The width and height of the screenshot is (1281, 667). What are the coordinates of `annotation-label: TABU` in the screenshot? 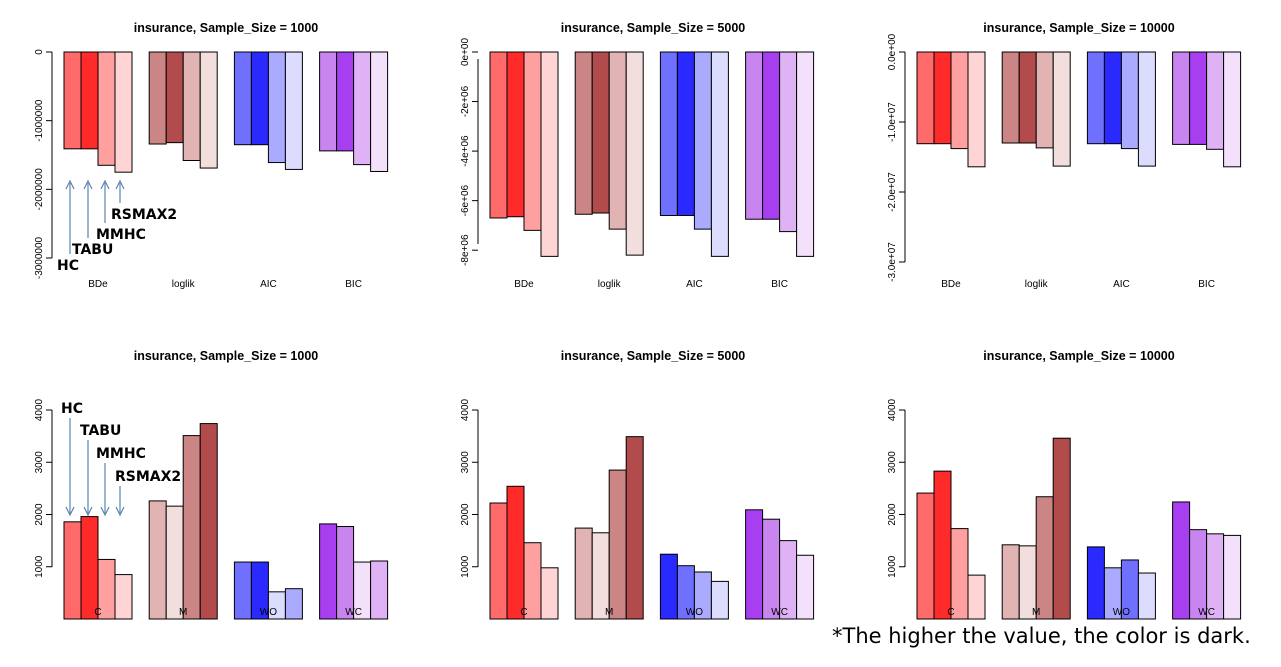 It's located at (100, 431).